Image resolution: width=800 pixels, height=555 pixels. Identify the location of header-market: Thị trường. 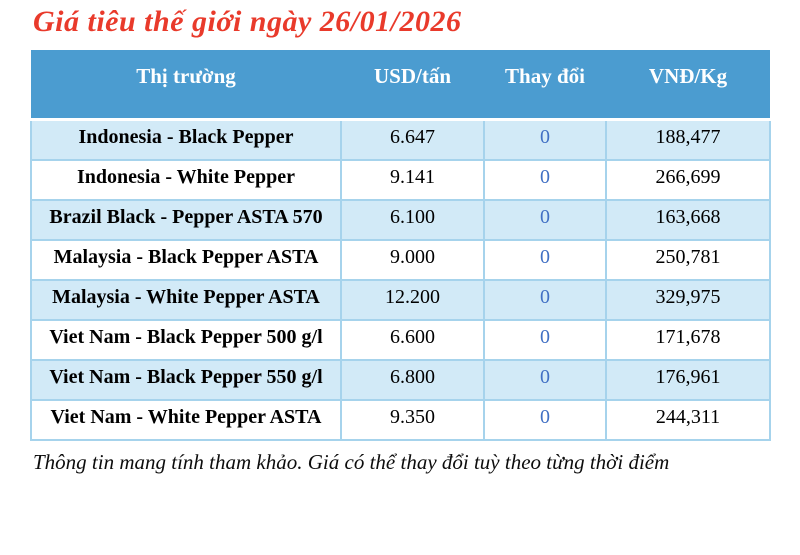
(186, 85).